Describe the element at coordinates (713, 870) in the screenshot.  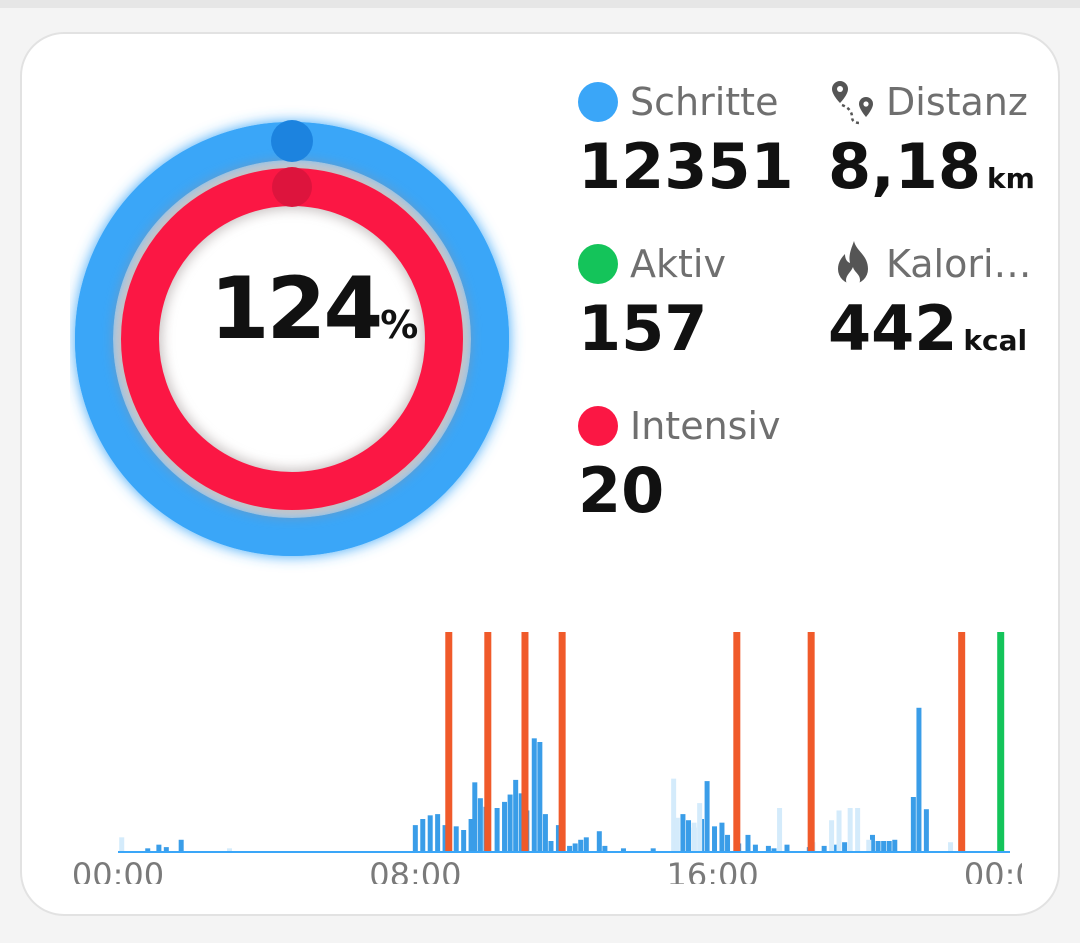
I see `x-tick-label: 16:00` at that location.